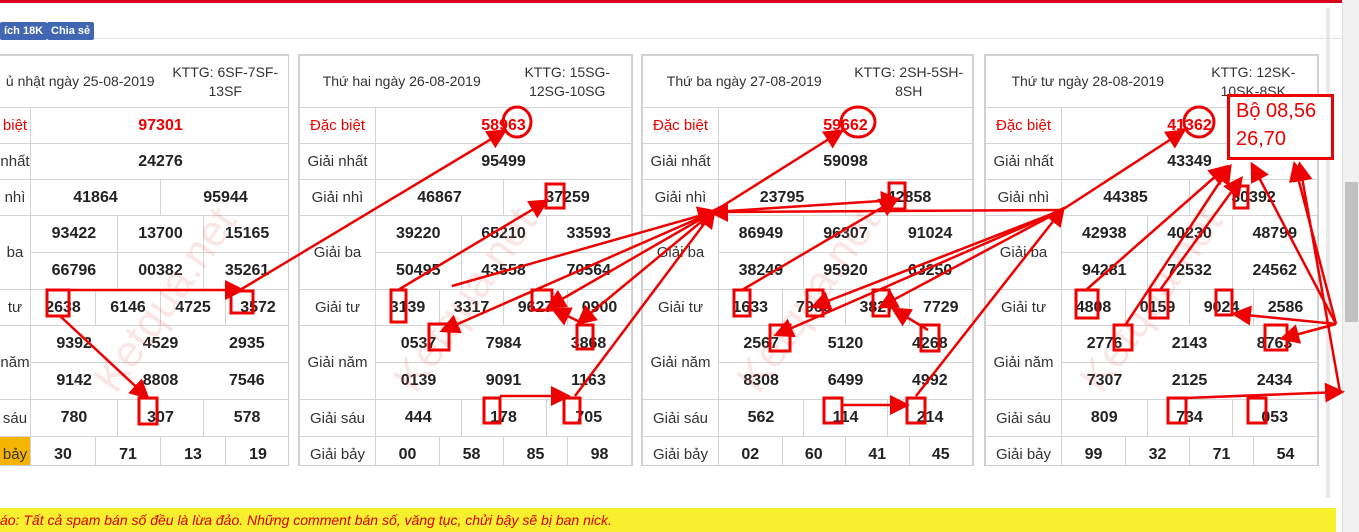 Image resolution: width=1359 pixels, height=532 pixels. Describe the element at coordinates (1157, 450) in the screenshot. I see `prize-number: 32` at that location.